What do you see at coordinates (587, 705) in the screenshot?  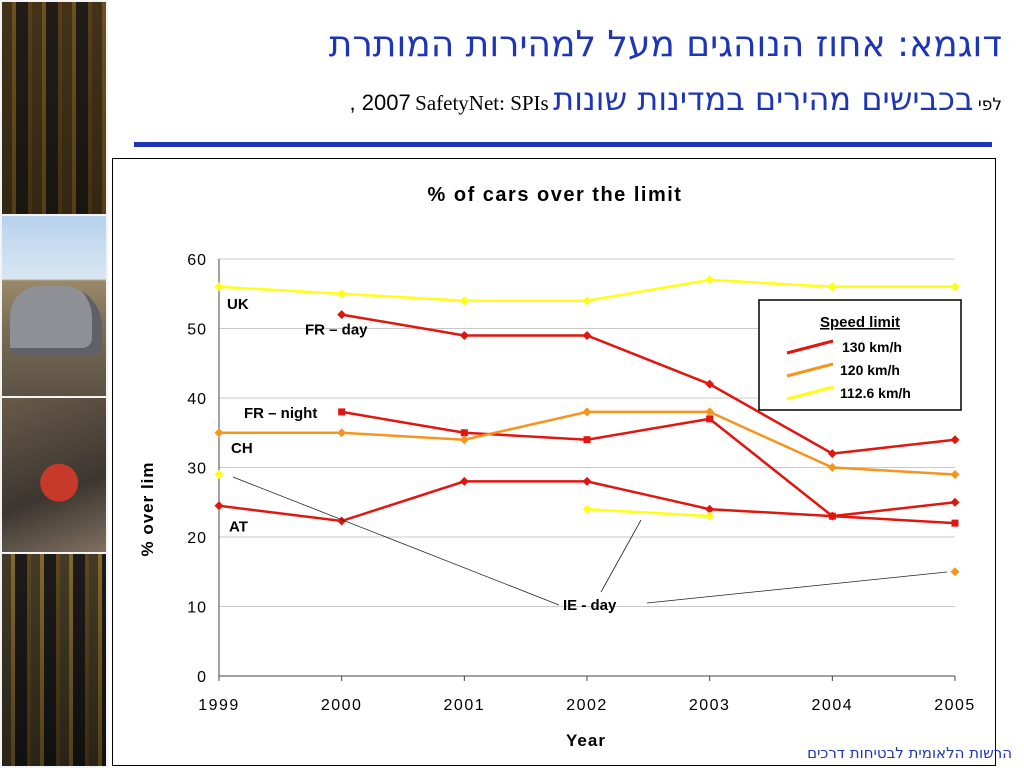 I see `x-tick-label: 2002` at bounding box center [587, 705].